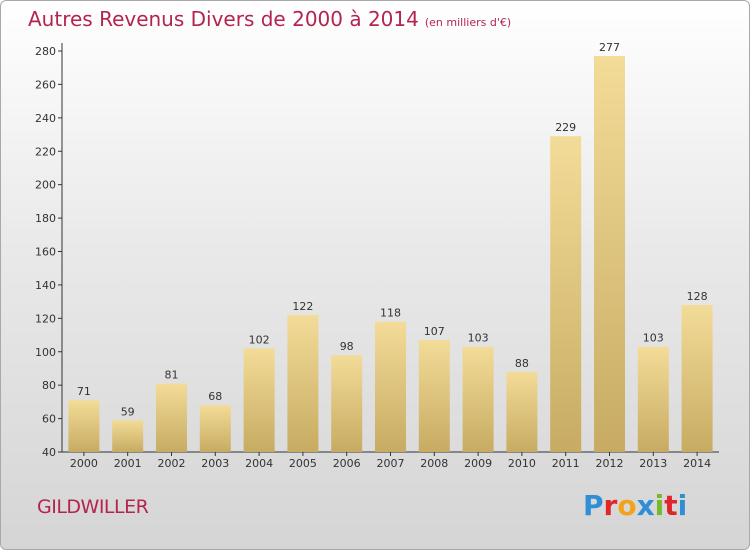 Image resolution: width=750 pixels, height=550 pixels. What do you see at coordinates (593, 505) in the screenshot?
I see `logo-letter: P` at bounding box center [593, 505].